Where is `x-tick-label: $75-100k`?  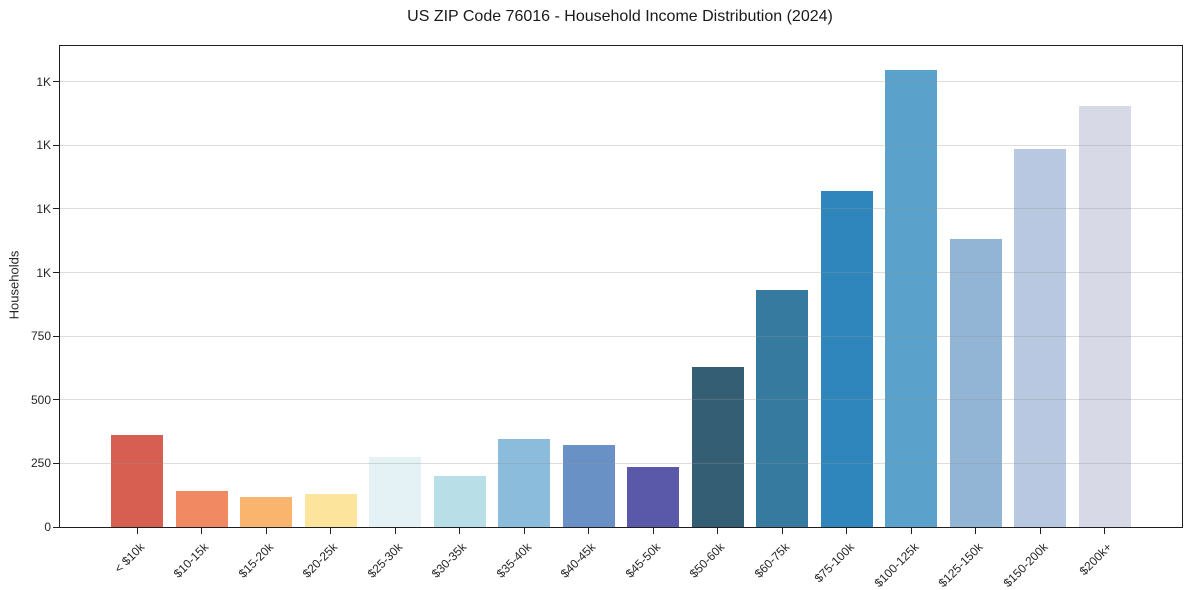
x-tick-label: $75-100k is located at coordinates (834, 563).